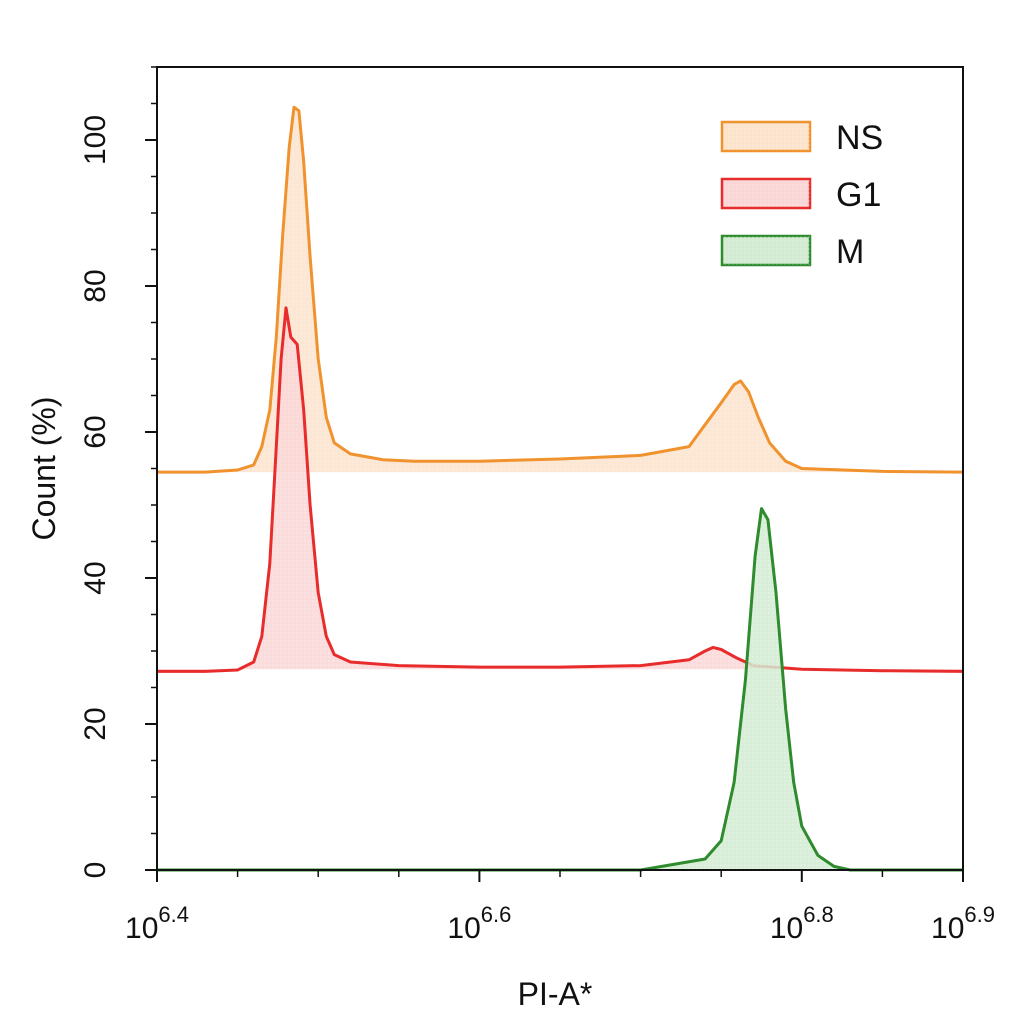 The height and width of the screenshot is (1029, 1013). I want to click on legend-entry-ns: NS, so click(801, 138).